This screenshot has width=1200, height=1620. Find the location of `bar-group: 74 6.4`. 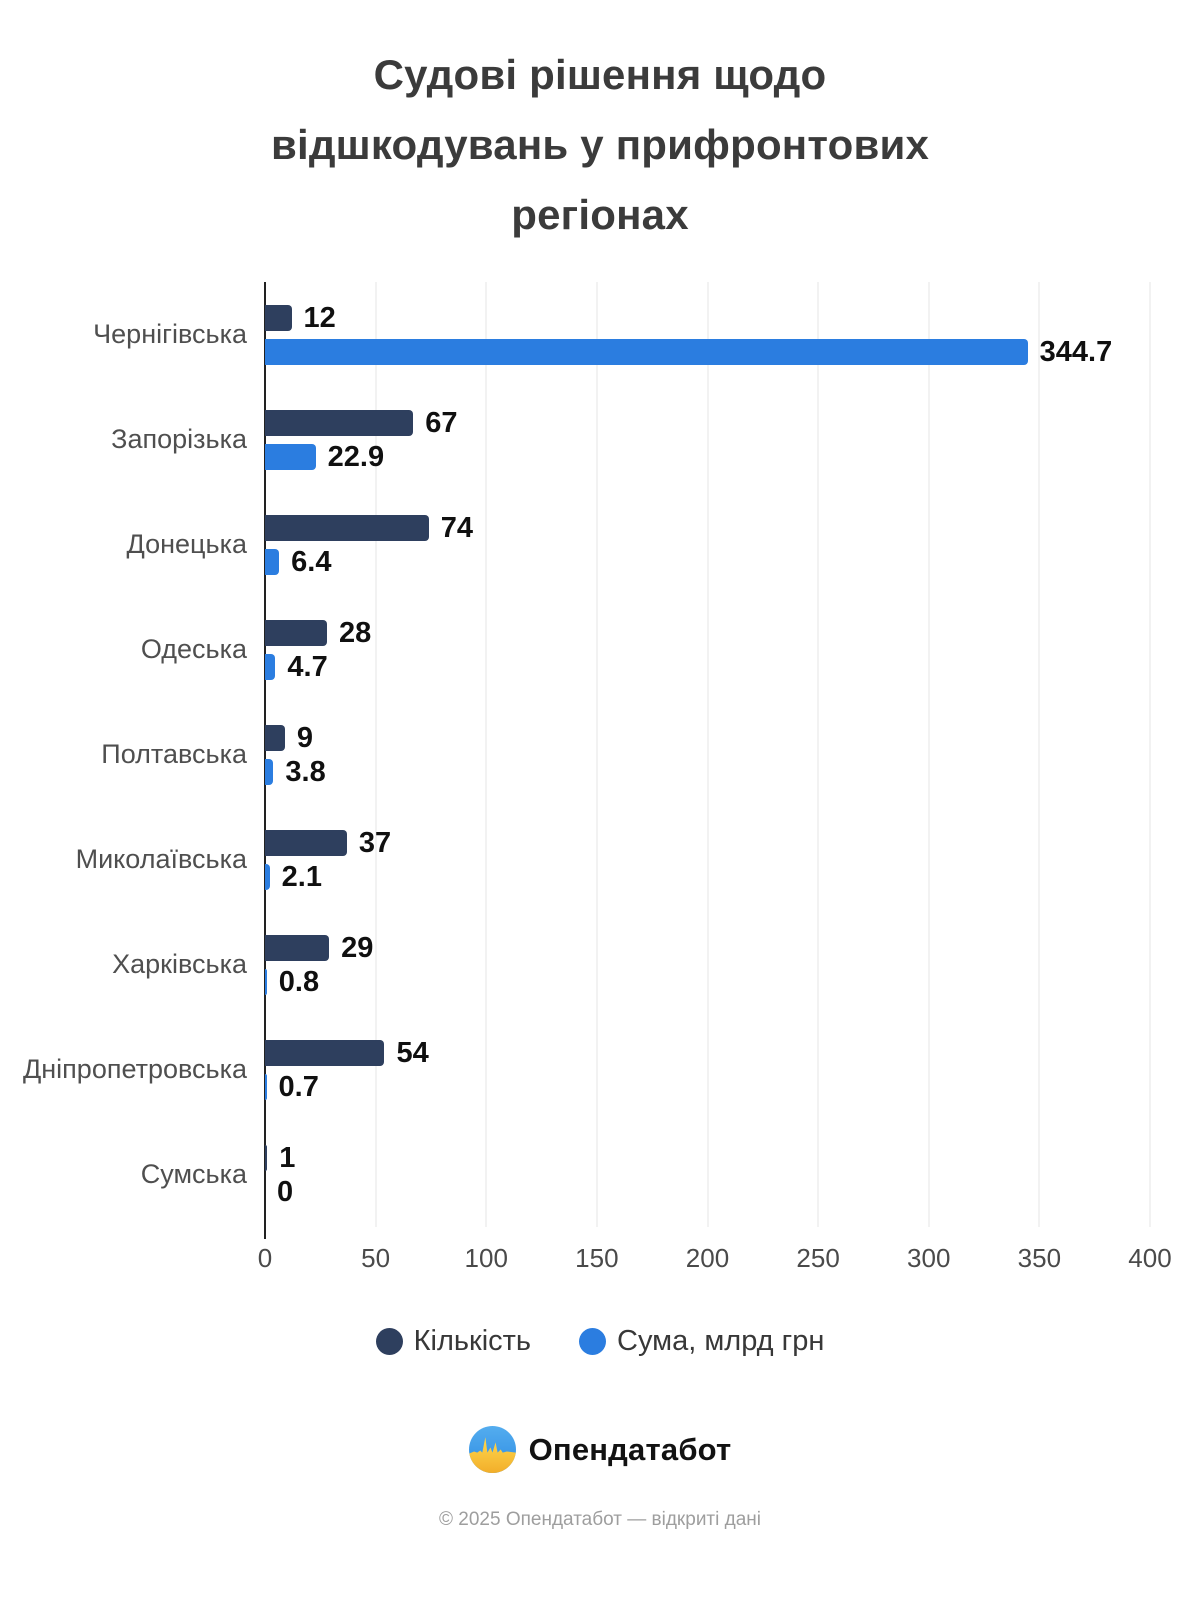

bar-group: 74 6.4 is located at coordinates (707, 544).